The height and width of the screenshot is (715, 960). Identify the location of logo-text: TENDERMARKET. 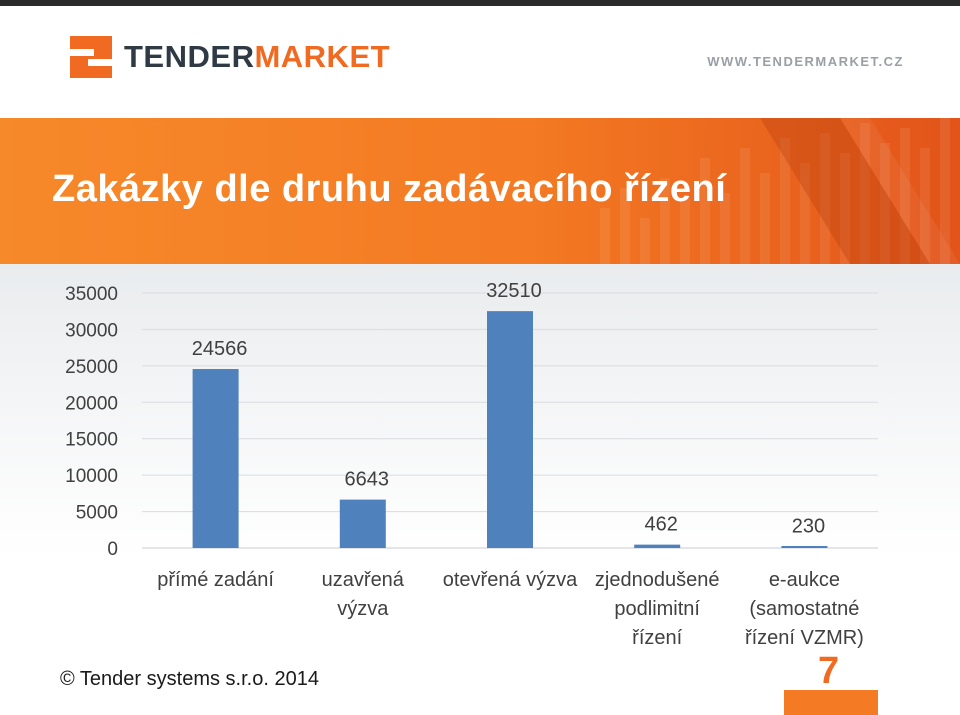
(257, 57).